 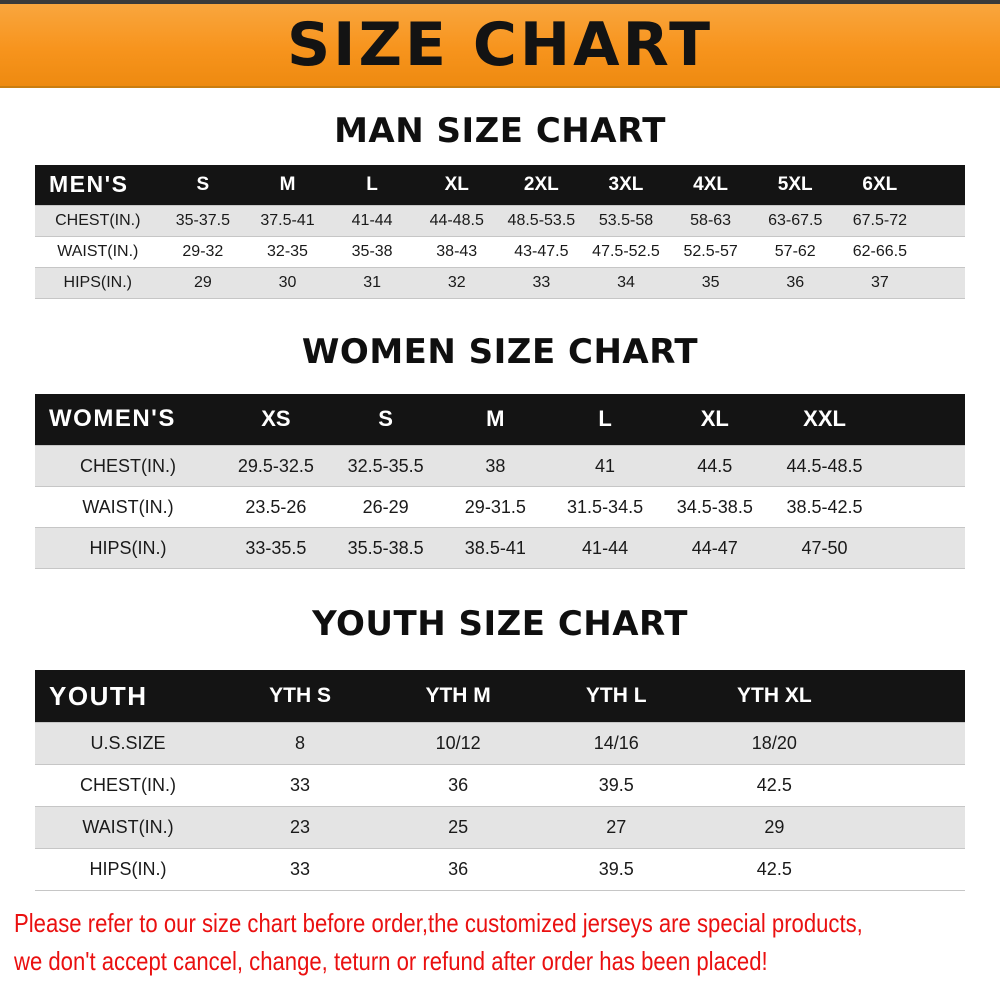 I want to click on men-section-heading: MAN SIZE CHART, so click(x=500, y=131).